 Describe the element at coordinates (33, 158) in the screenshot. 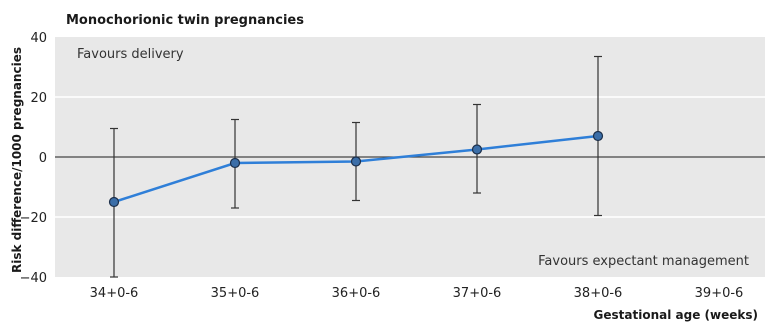

I see `y-axis-ticks: 40 20 0 −20 −40` at that location.